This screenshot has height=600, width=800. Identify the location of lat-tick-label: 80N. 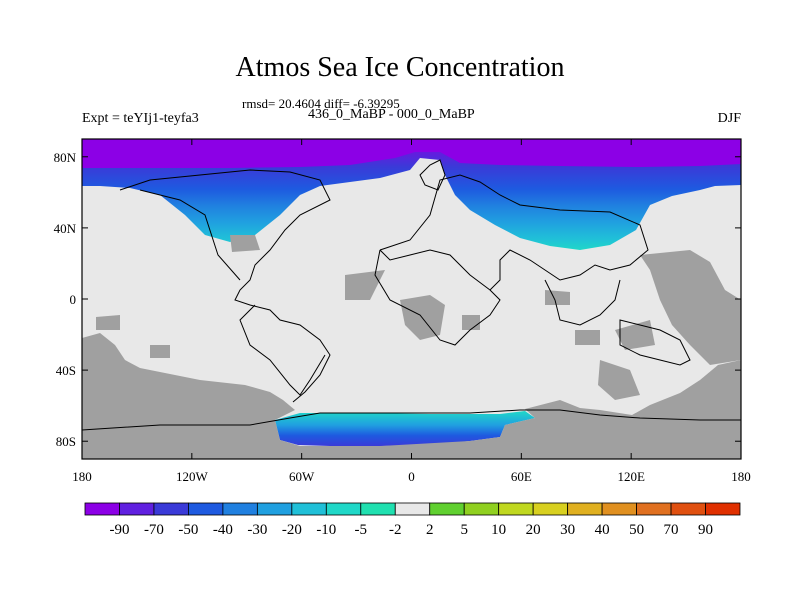
(65, 157).